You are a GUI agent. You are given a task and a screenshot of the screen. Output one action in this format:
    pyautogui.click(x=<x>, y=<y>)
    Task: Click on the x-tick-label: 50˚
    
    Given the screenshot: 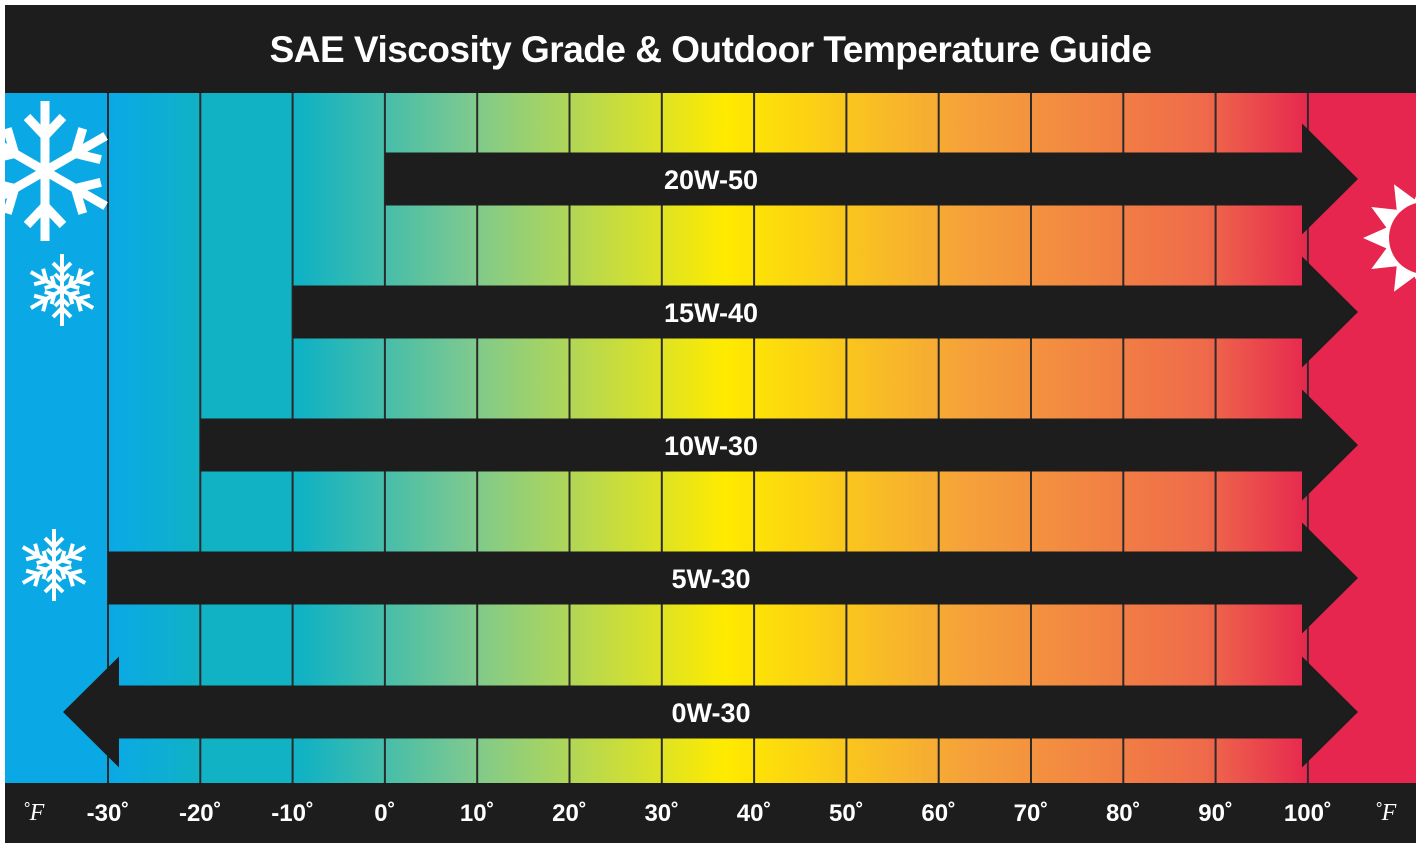 What is the action you would take?
    pyautogui.click(x=846, y=813)
    